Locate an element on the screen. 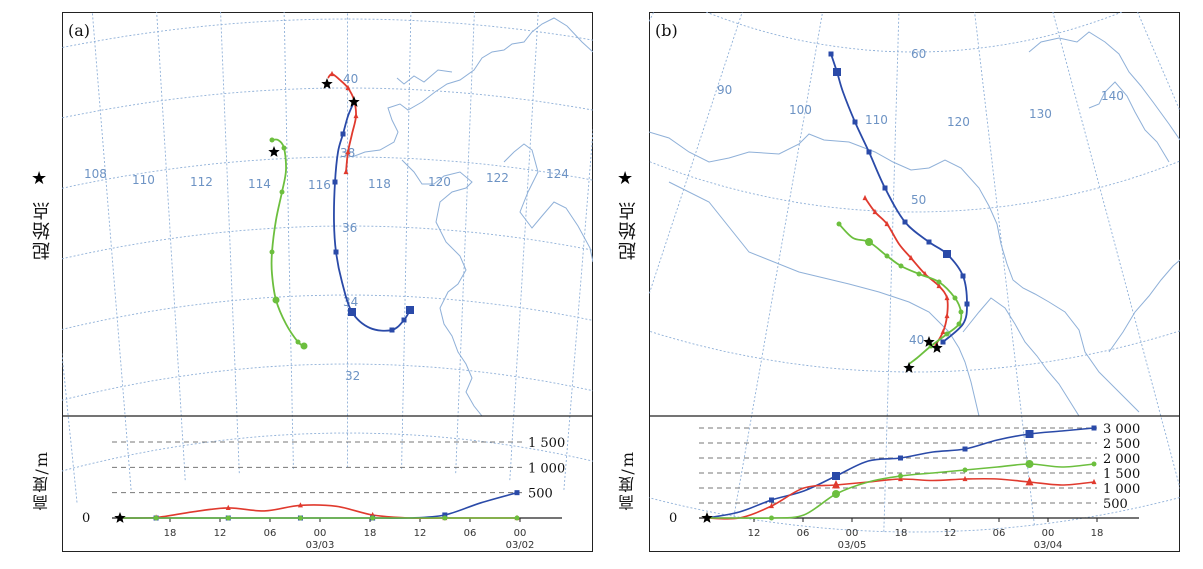  trajectory-green is located at coordinates (287, 242).